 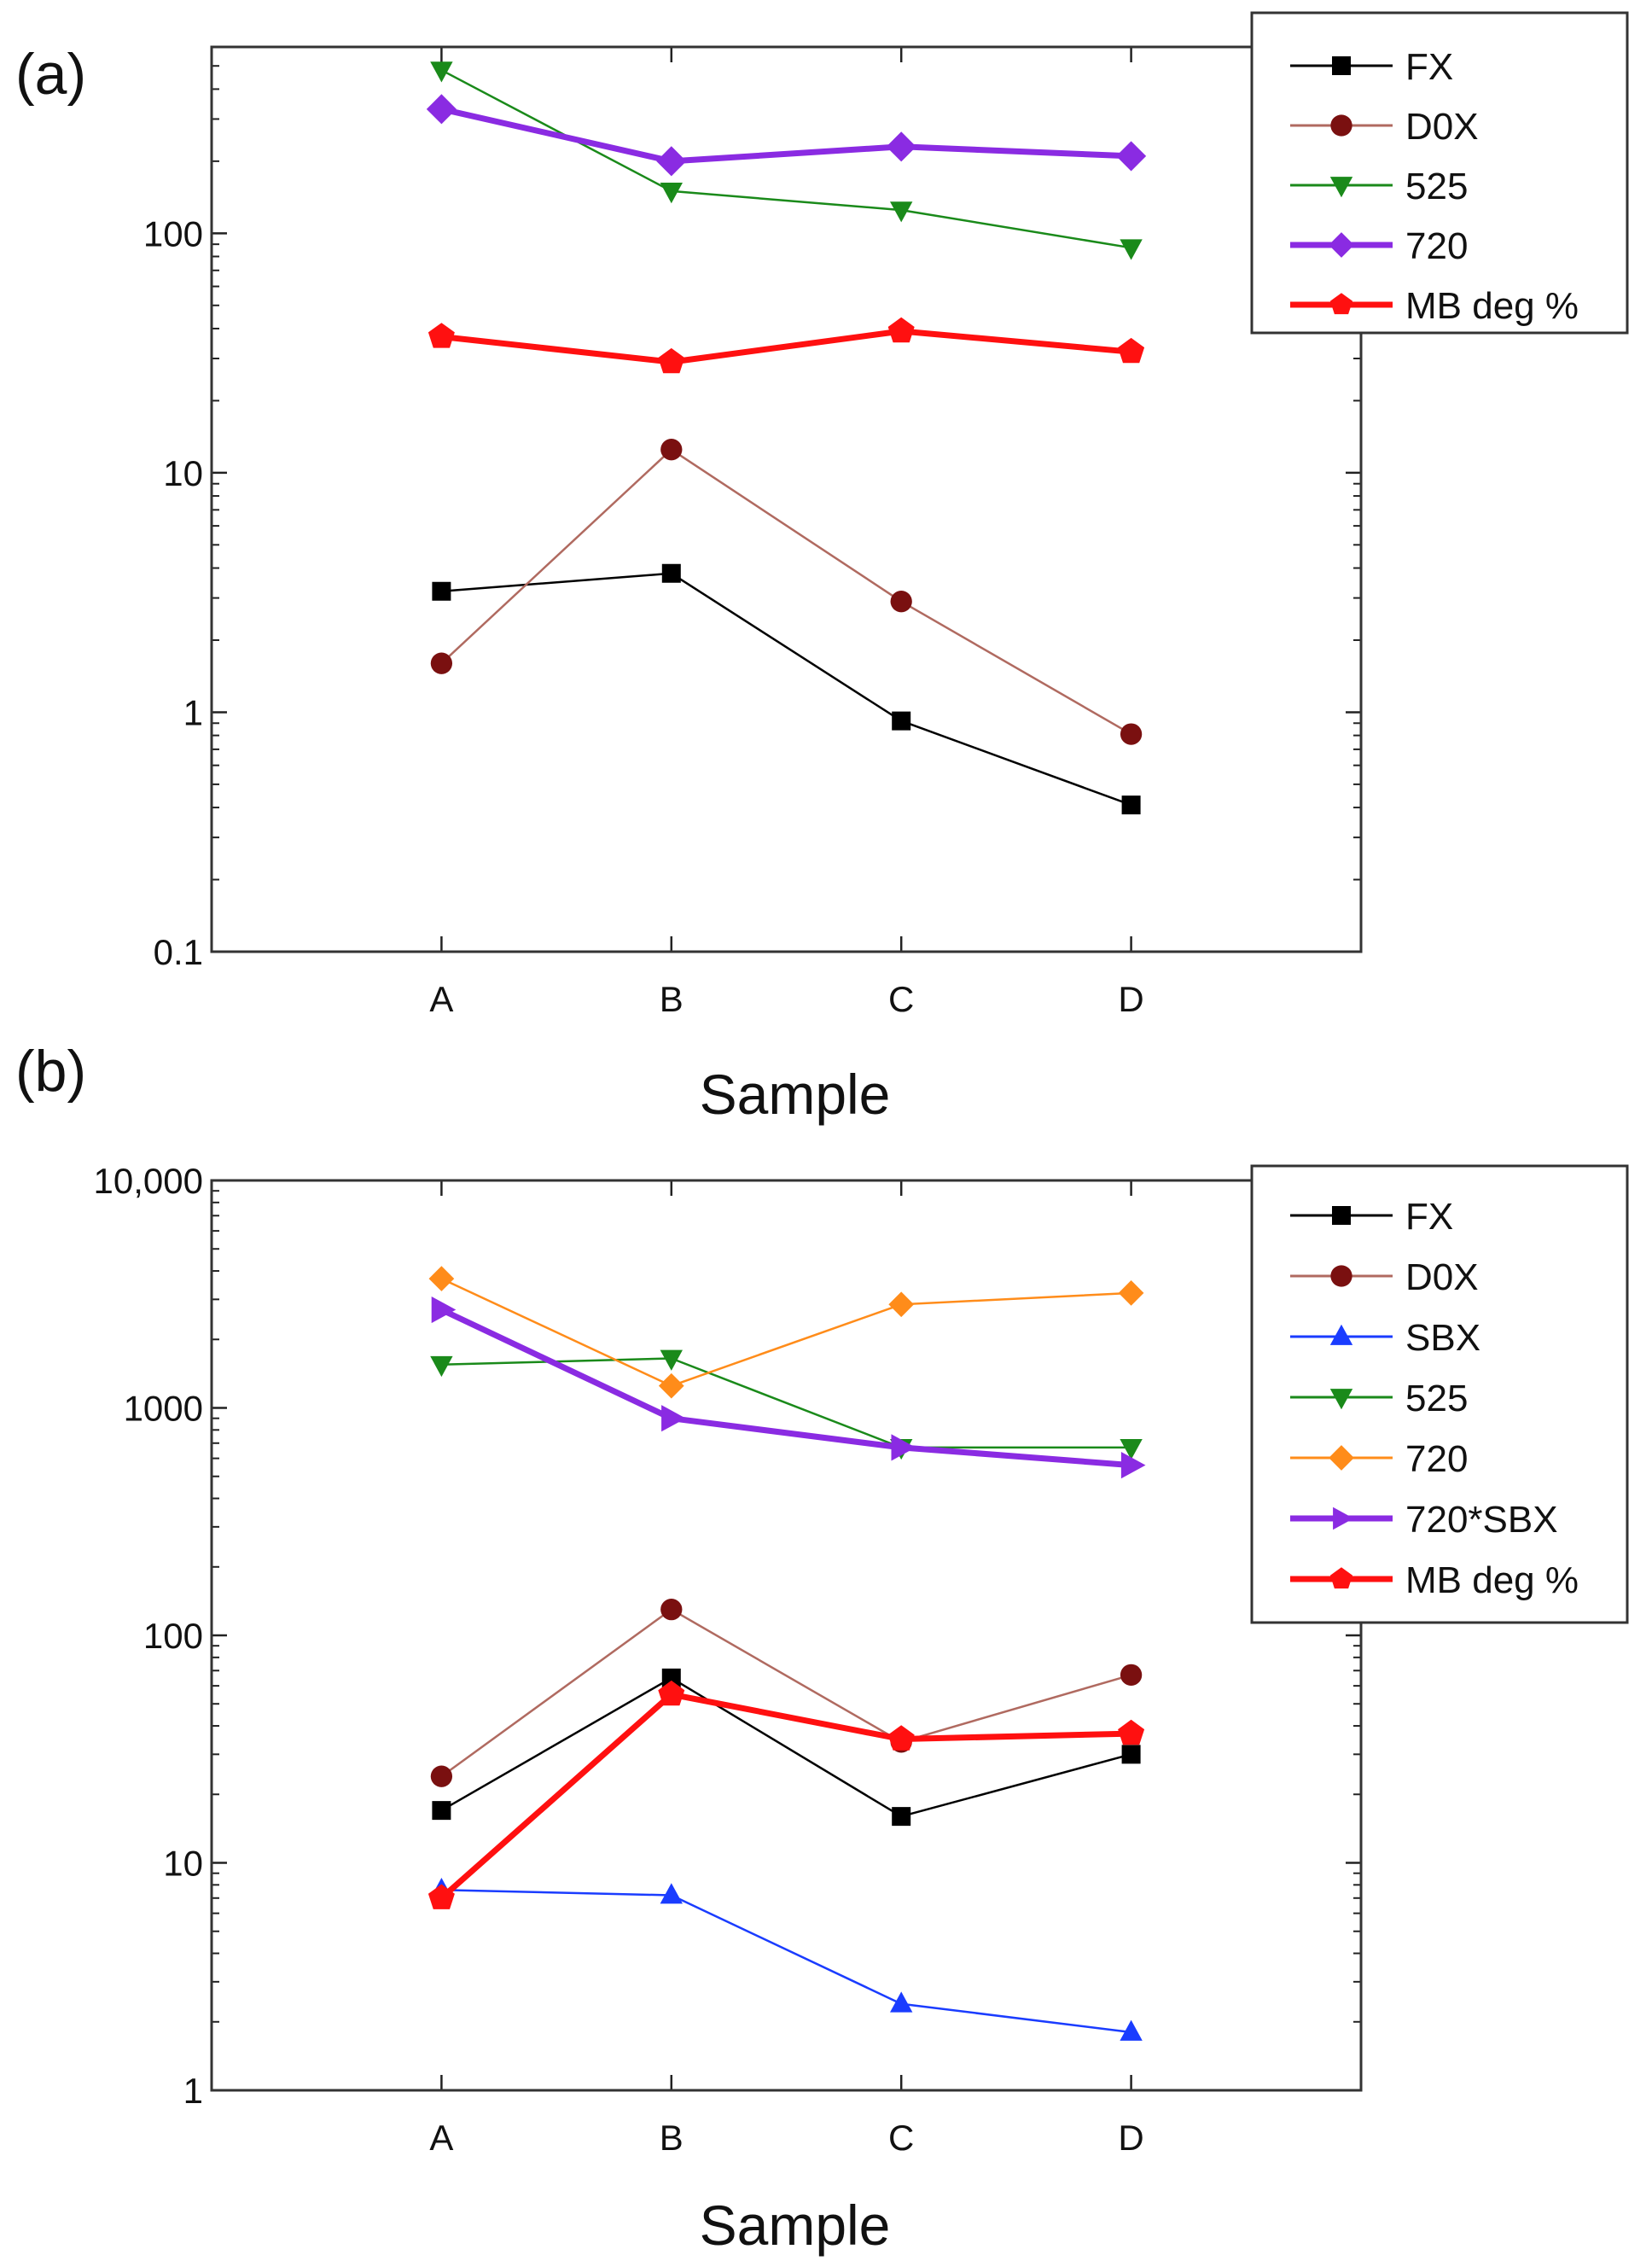 What do you see at coordinates (786, 1961) in the screenshot?
I see `series-line-sbx` at bounding box center [786, 1961].